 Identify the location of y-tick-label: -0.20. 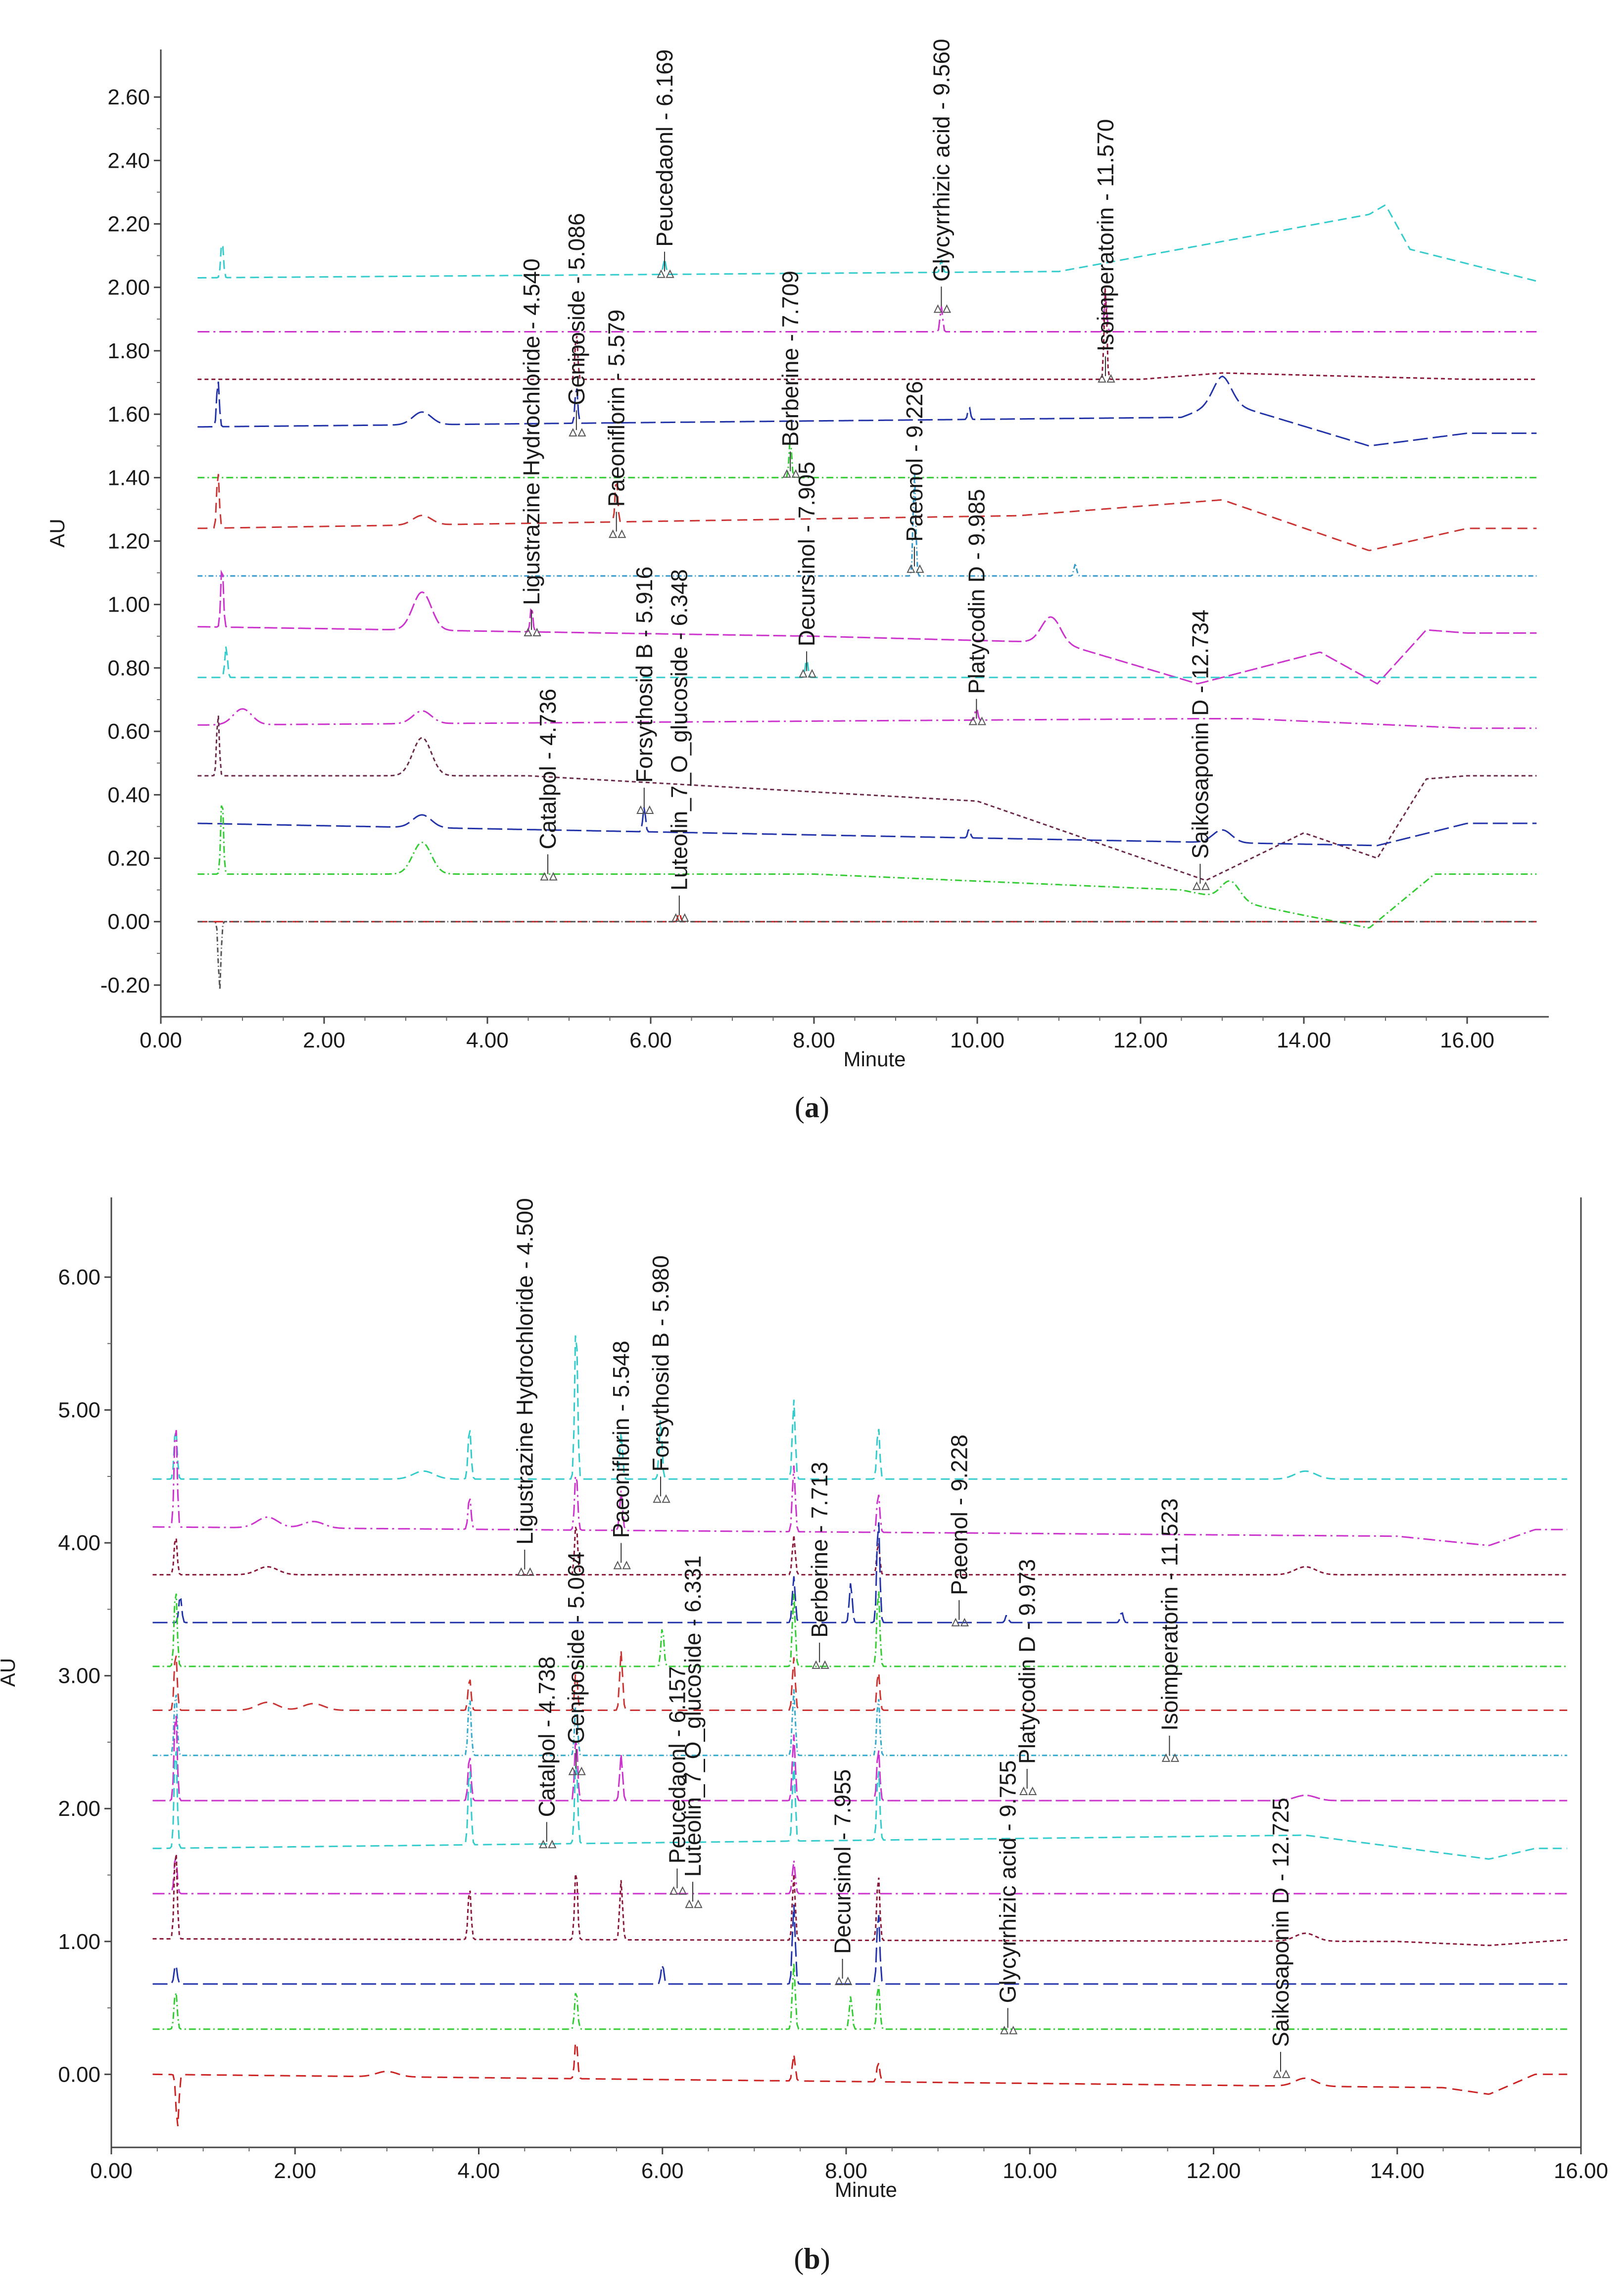
(125, 985).